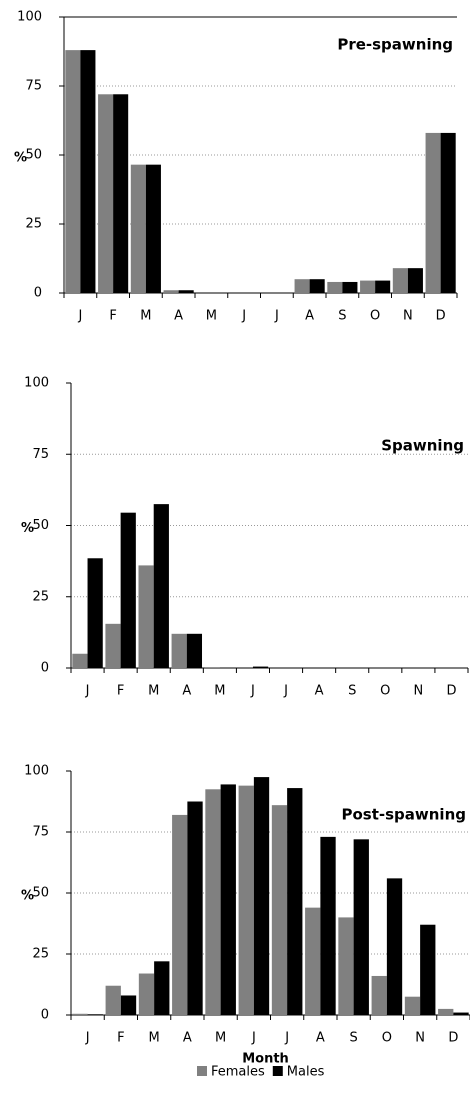  Describe the element at coordinates (27, 896) in the screenshot. I see `y-axis-label: %` at that location.